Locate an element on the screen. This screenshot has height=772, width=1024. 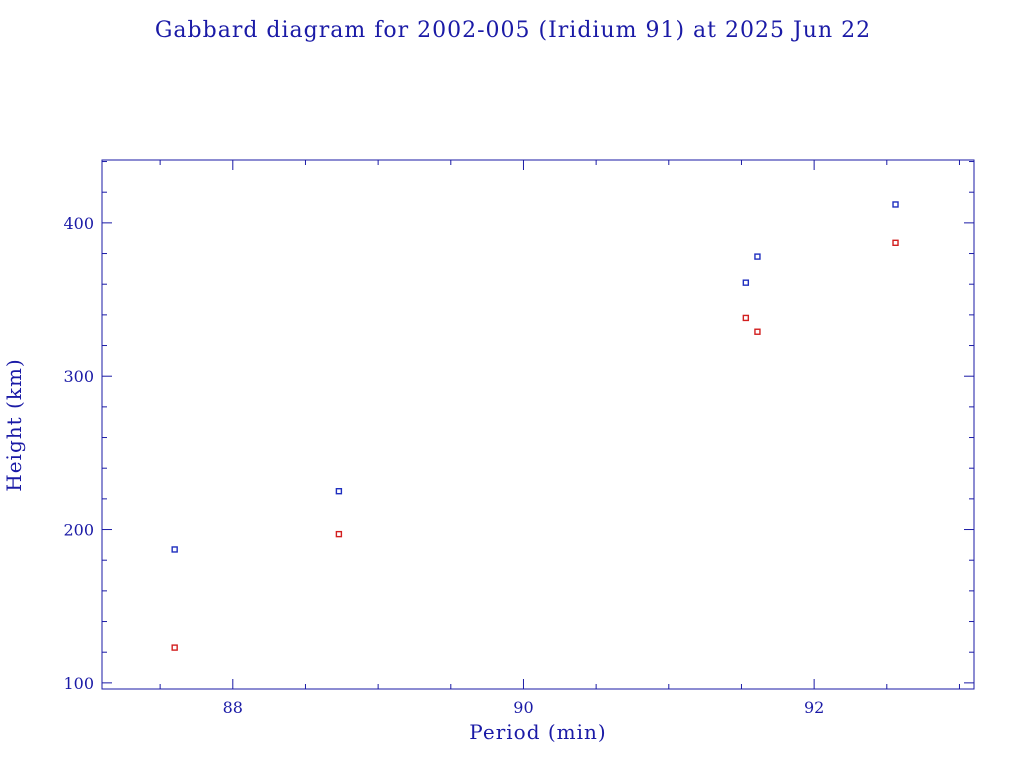
x-axis-label: Period (min) is located at coordinates (537, 732).